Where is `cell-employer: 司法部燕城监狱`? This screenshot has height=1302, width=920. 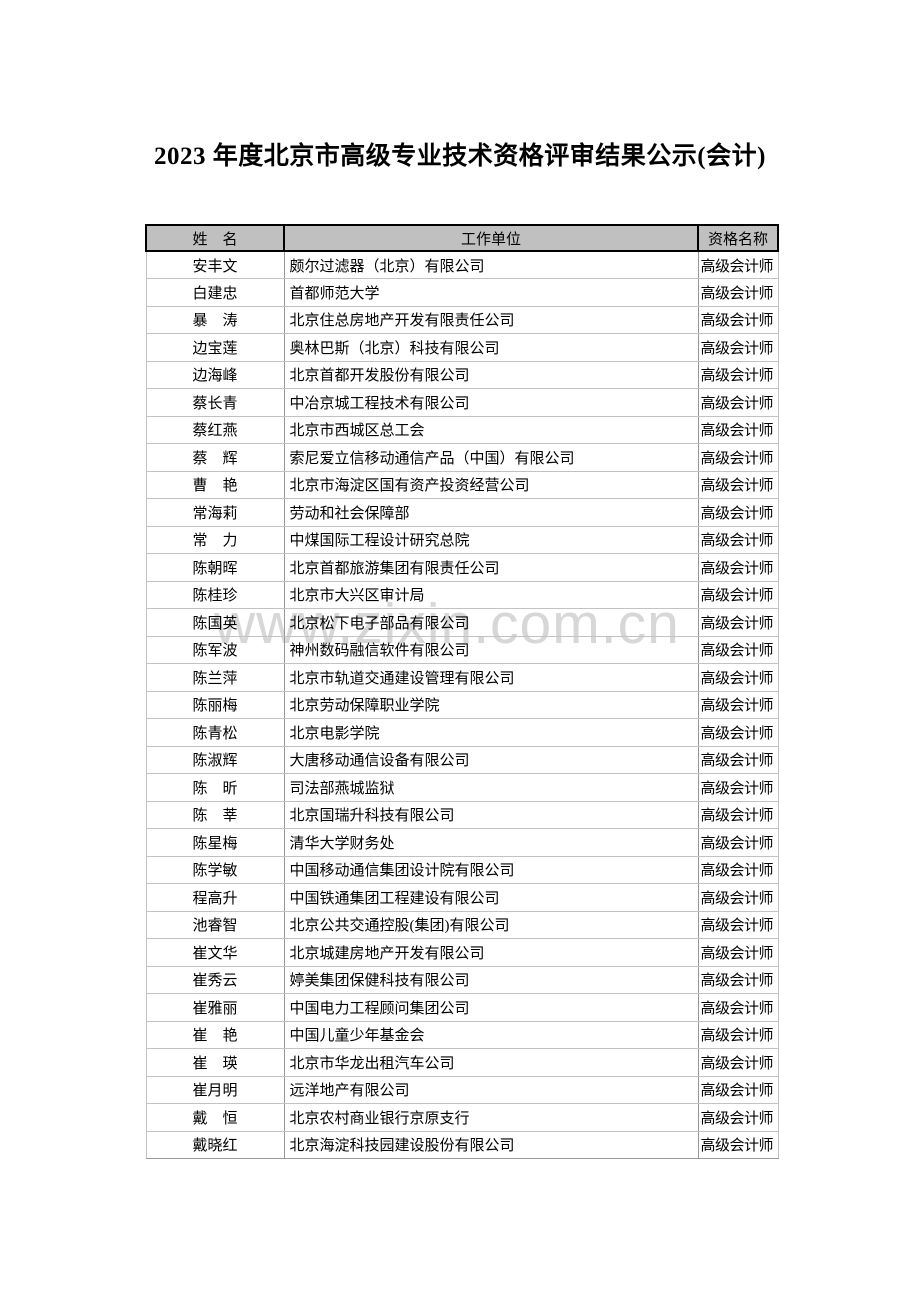 cell-employer: 司法部燕城监狱 is located at coordinates (491, 787).